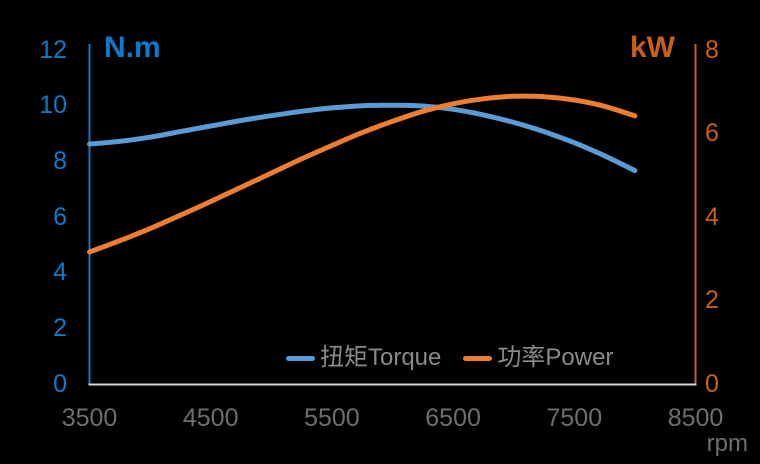  I want to click on torque-legend-label: 扭矩Torque, so click(381, 357).